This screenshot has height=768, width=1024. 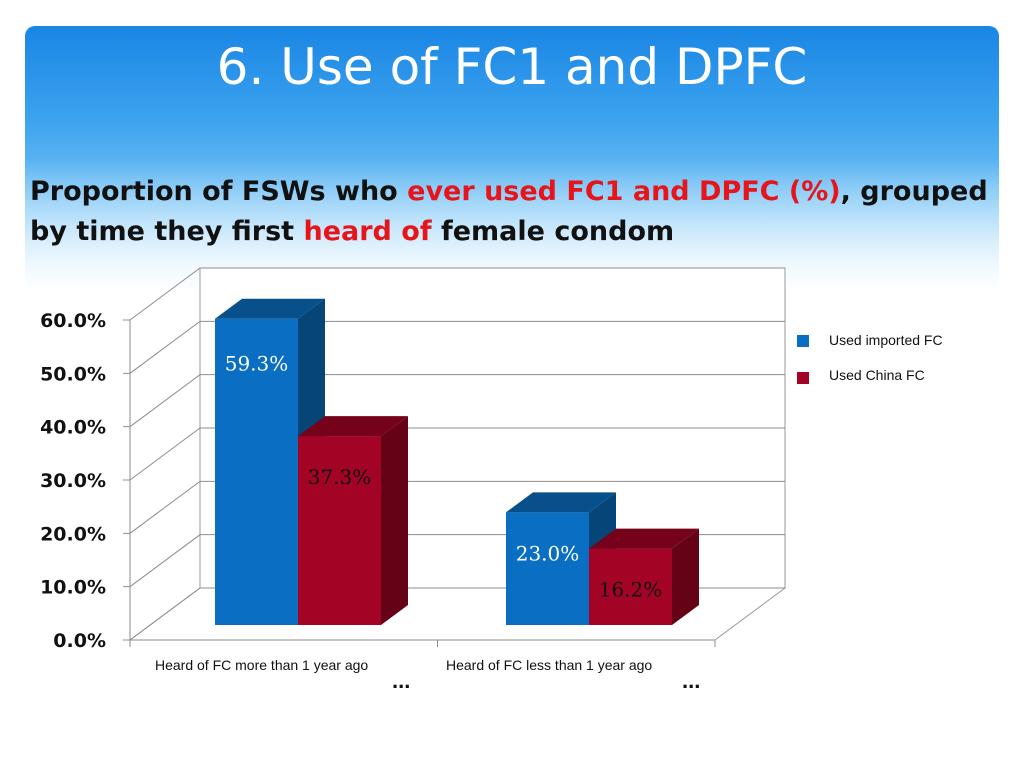 I want to click on legend-swatch-china, so click(x=803, y=378).